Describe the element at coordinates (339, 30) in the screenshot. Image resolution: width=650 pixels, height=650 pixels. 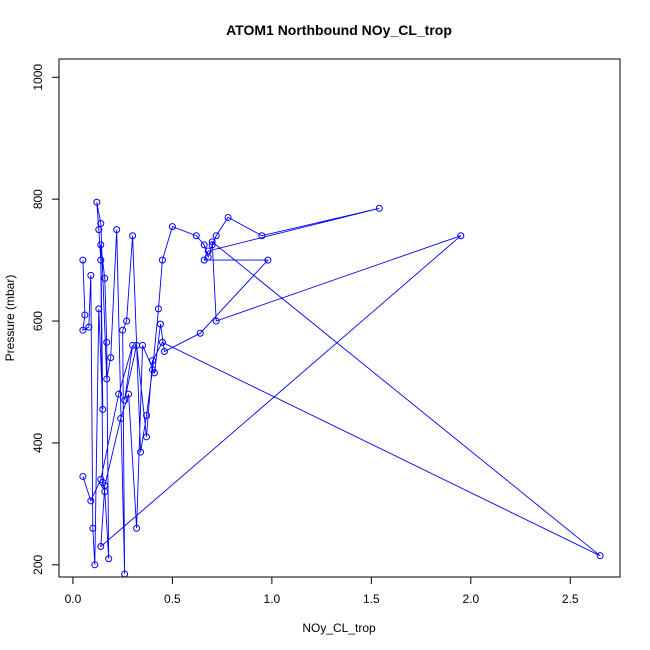
I see `chart-title: ATOM1 Northbound NOy_CL_trop` at that location.